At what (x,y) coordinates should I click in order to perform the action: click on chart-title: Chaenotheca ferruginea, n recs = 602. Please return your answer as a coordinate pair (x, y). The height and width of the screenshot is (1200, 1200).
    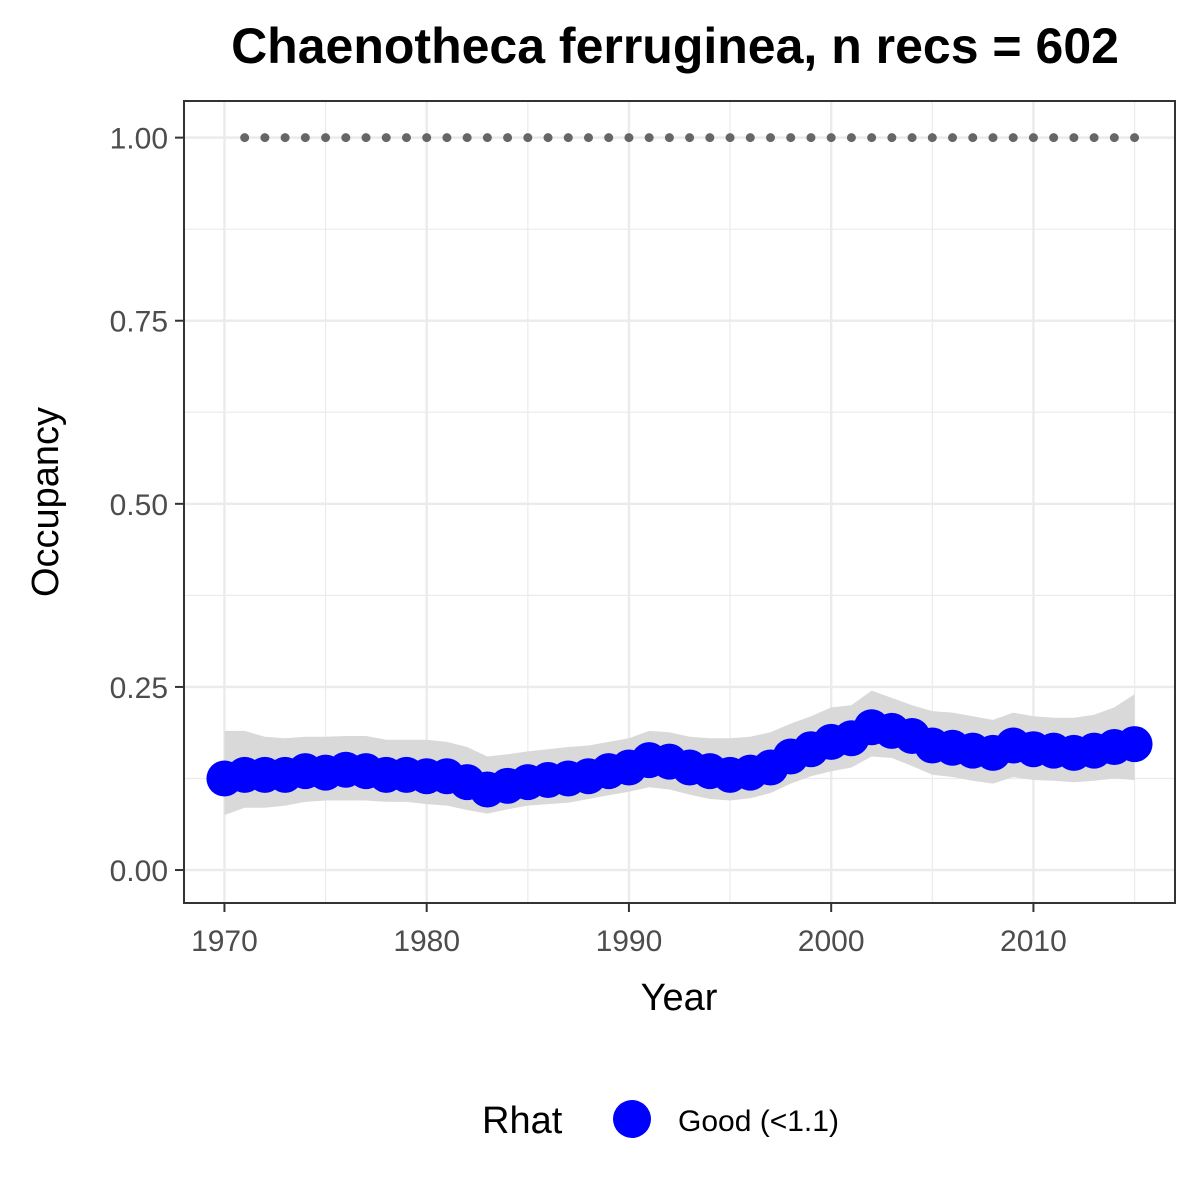
    Looking at the image, I should click on (675, 46).